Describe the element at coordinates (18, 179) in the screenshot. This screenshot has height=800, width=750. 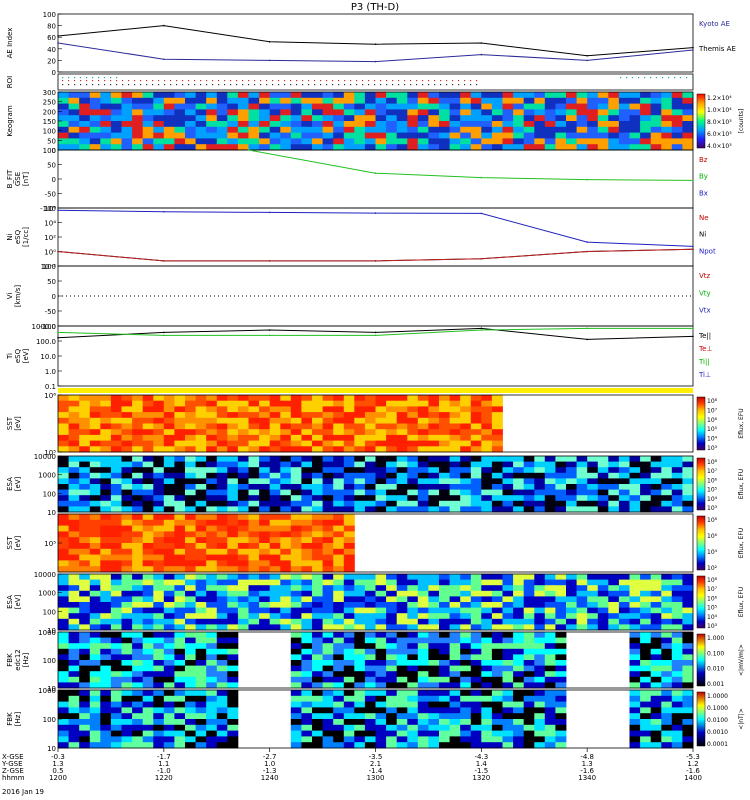
I see `y-axis-label: GSE` at that location.